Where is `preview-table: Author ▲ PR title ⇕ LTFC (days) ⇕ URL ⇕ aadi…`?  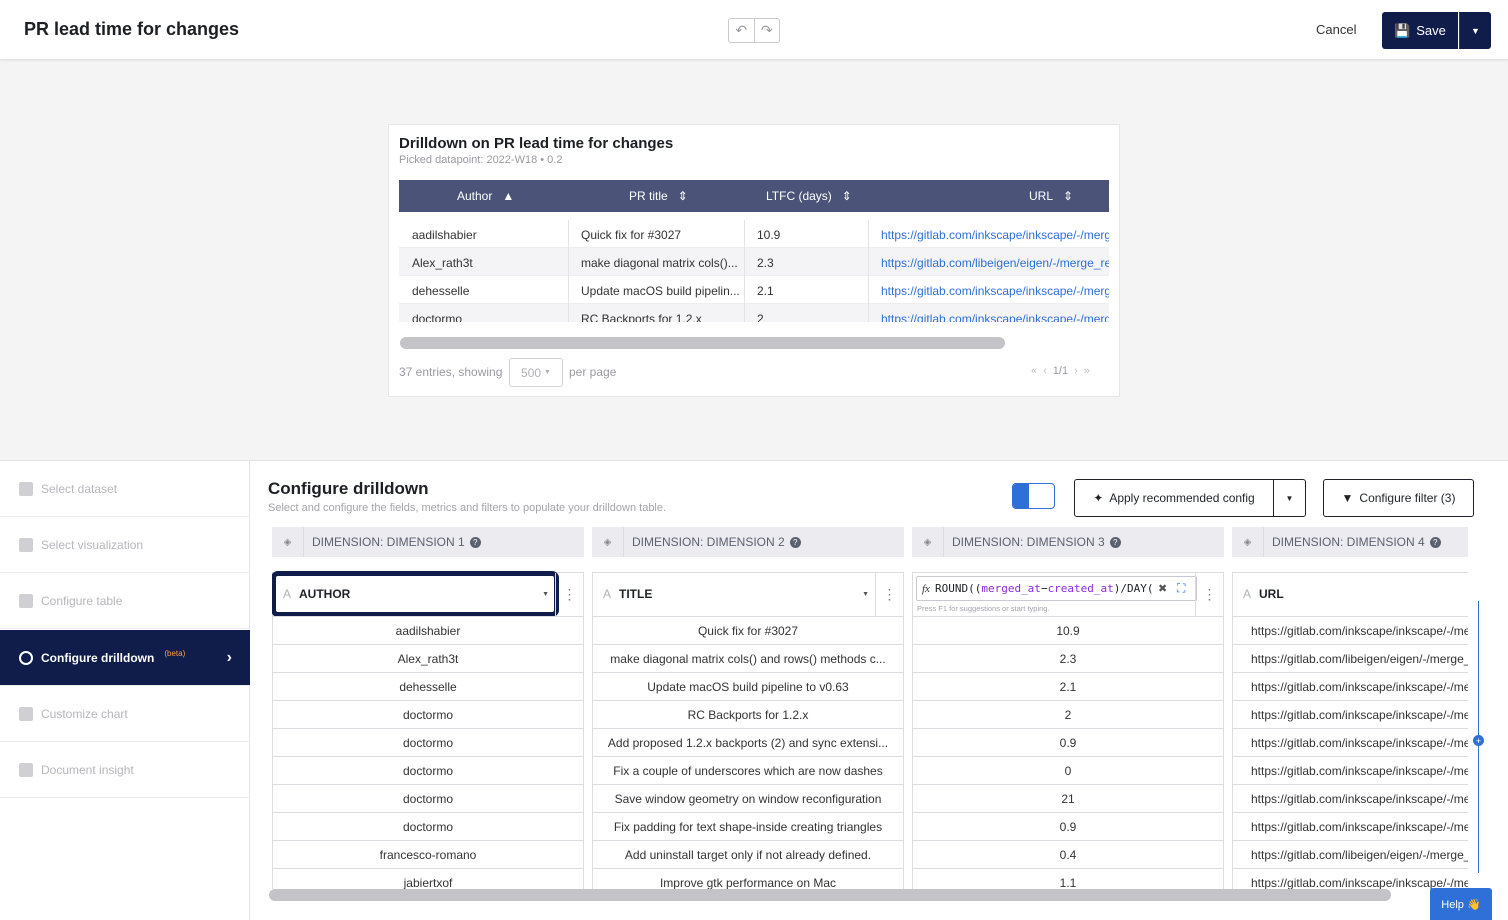
preview-table: Author ▲ PR title ⇕ LTFC (days) ⇕ URL ⇕ aadi… is located at coordinates (754, 251).